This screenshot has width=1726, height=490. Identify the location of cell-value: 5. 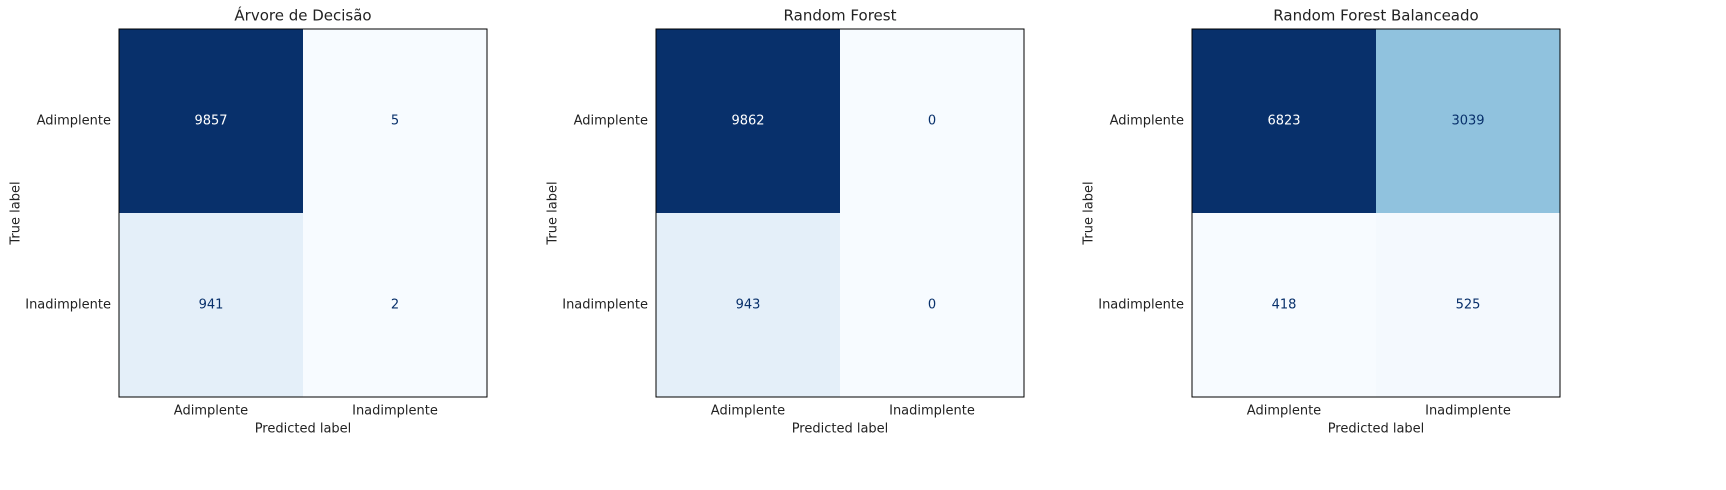
(395, 121).